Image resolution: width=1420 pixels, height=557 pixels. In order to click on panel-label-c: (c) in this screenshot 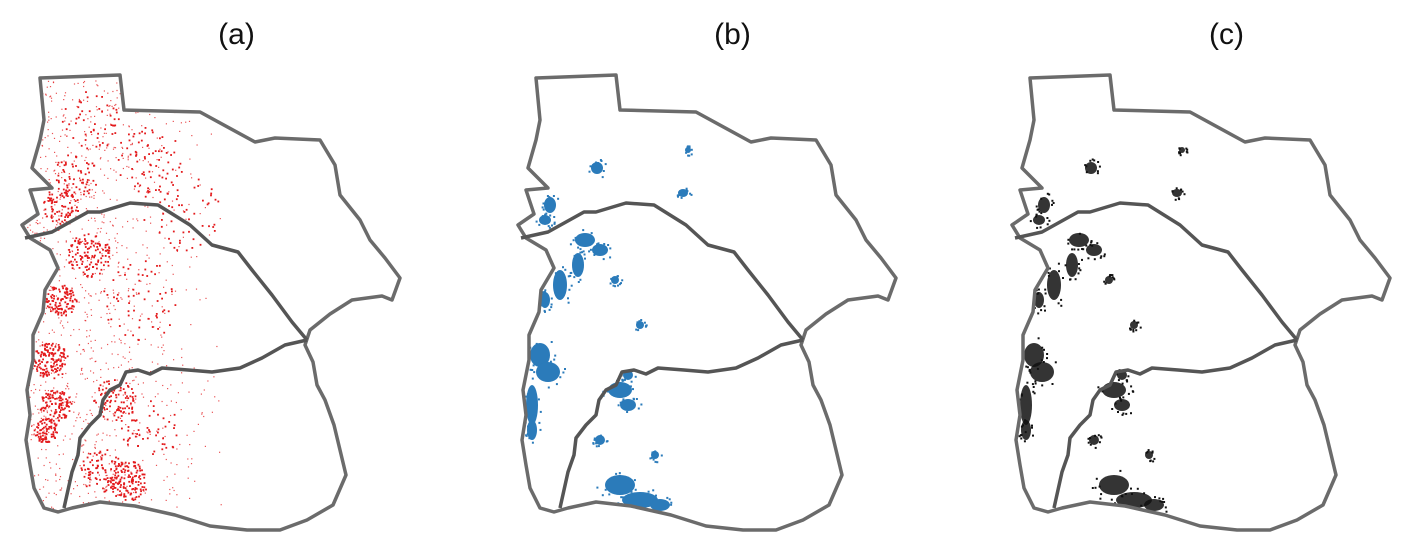, I will do `click(1226, 34)`.